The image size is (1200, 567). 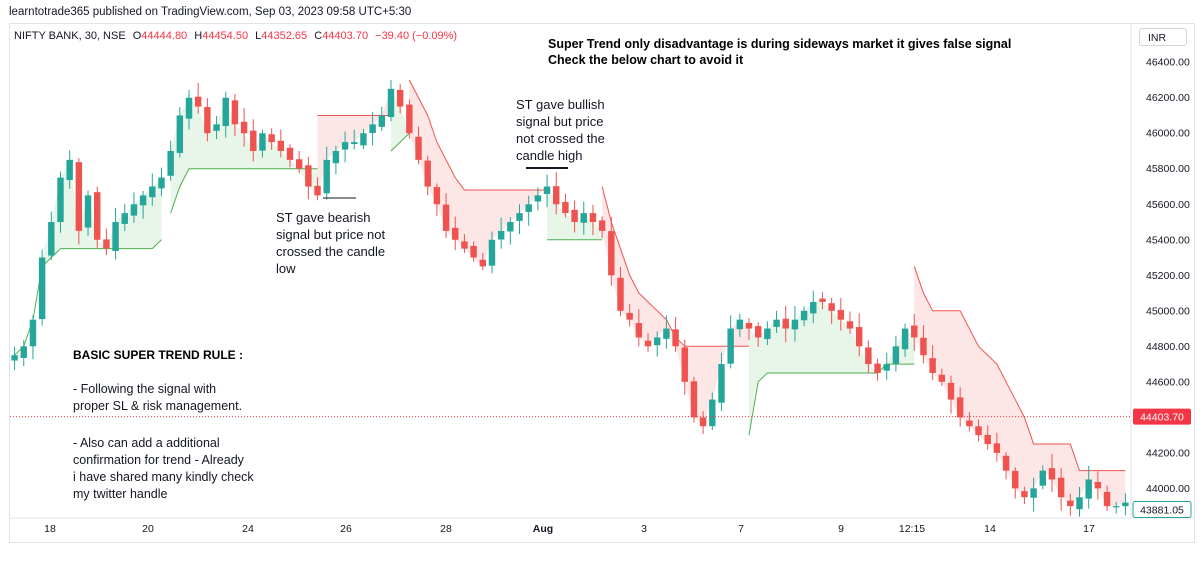 I want to click on close-label: C, so click(x=318, y=36).